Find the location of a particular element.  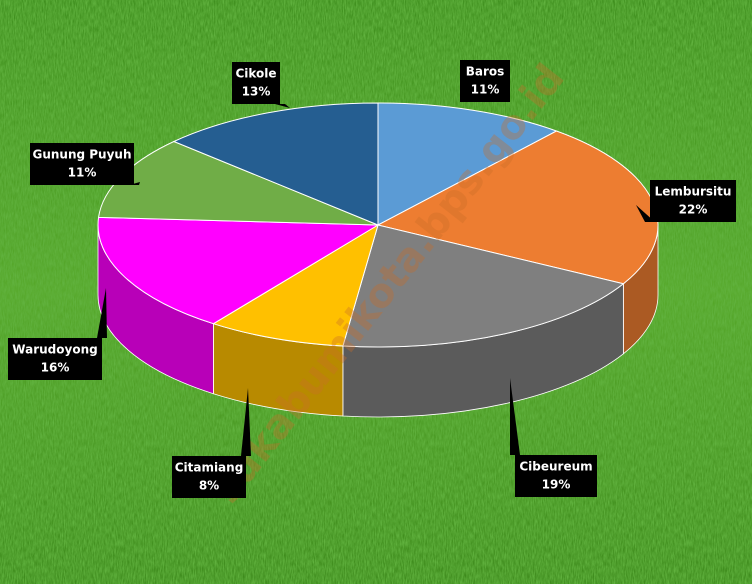

label-name: Warudoyong is located at coordinates (54, 350).